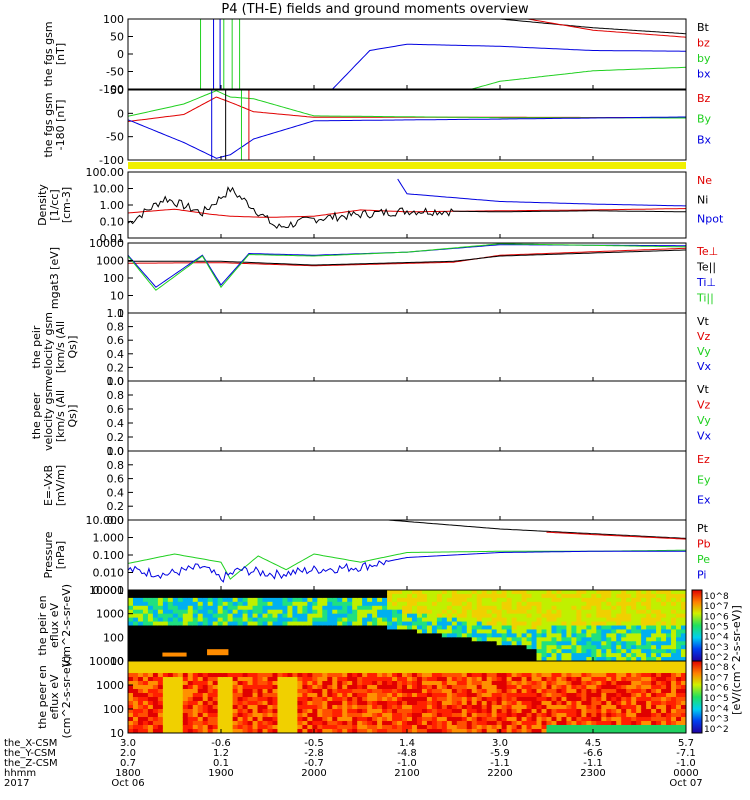  What do you see at coordinates (116, 492) in the screenshot?
I see `ytick-label-efield-3: 0.4` at bounding box center [116, 492].